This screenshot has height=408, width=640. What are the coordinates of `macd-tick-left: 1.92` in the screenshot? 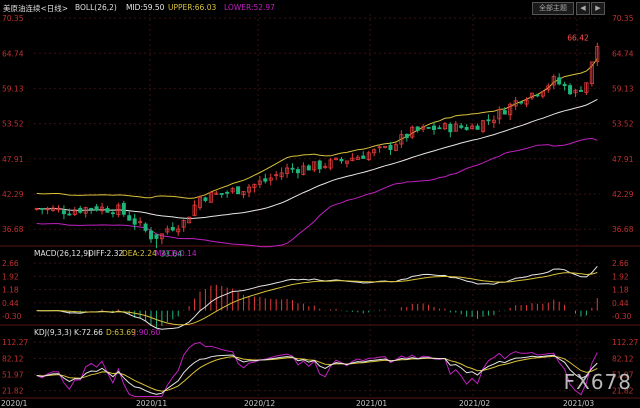 It's located at (10, 276).